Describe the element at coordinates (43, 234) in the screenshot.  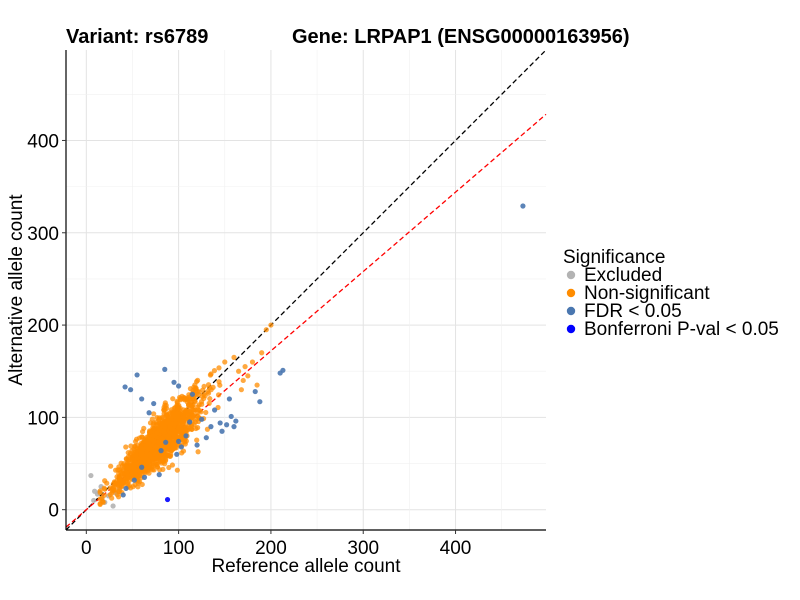
I see `y-tick-label: 300` at that location.